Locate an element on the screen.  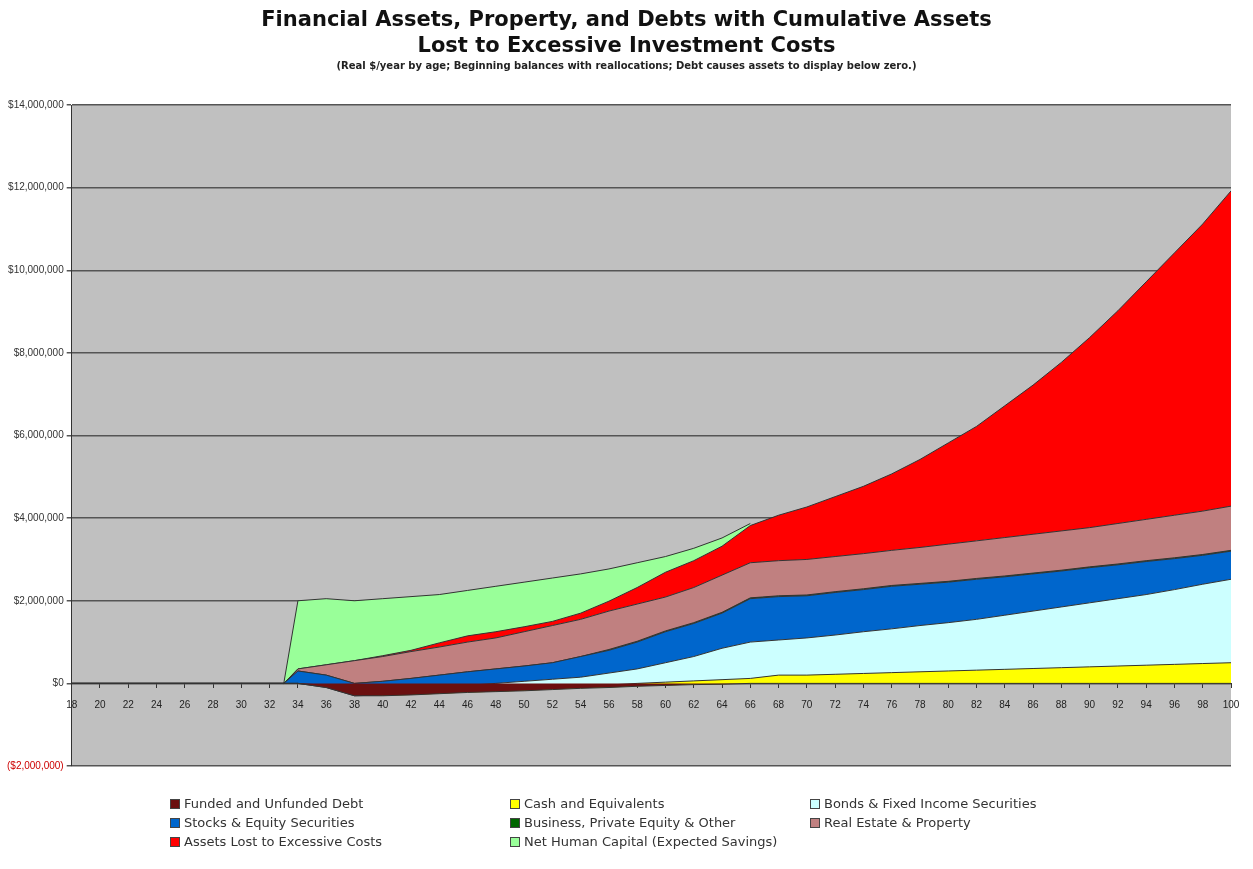
x-tick-label: 60 is located at coordinates (665, 705).